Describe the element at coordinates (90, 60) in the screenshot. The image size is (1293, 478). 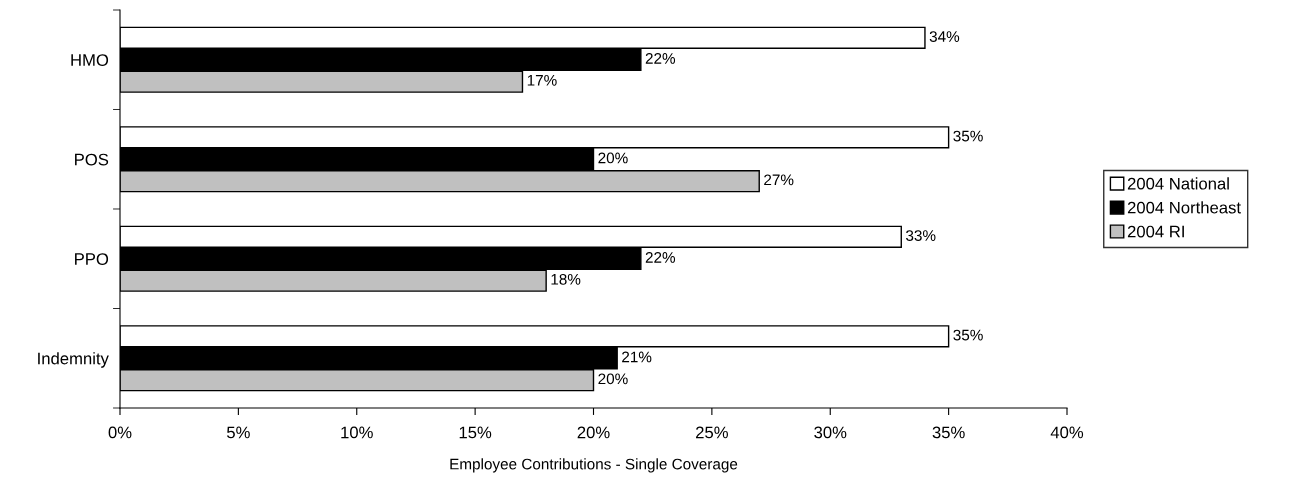
I see `y-tick-label: HMO` at that location.